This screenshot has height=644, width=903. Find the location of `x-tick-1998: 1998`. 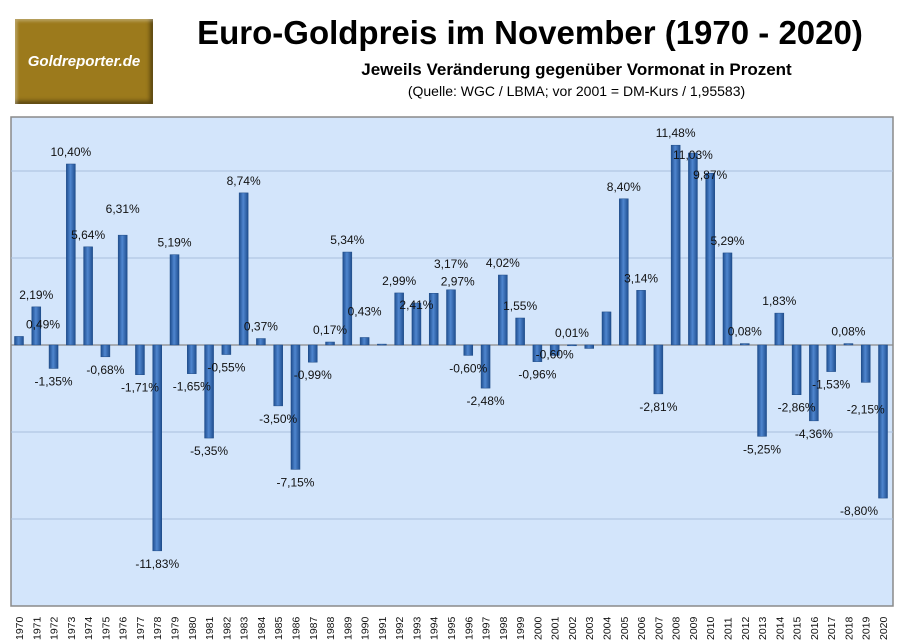

x-tick-1998: 1998 is located at coordinates (504, 628).